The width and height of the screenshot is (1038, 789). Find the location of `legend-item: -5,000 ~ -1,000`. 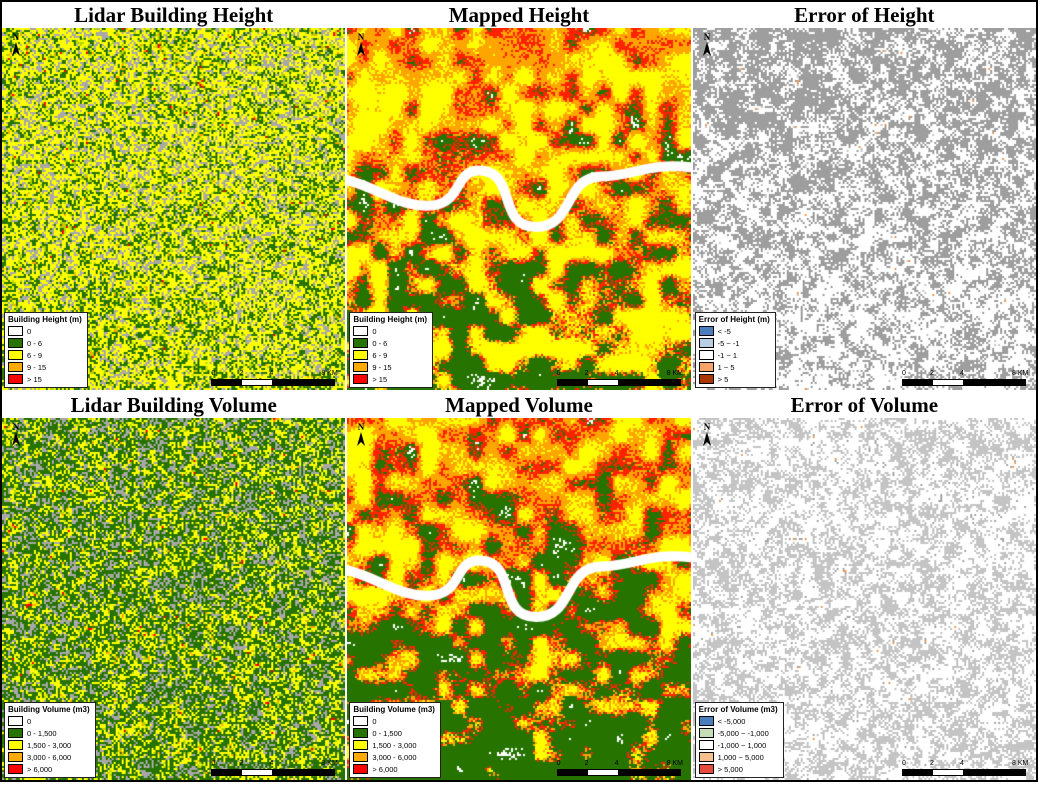

legend-item: -5,000 ~ -1,000 is located at coordinates (738, 733).